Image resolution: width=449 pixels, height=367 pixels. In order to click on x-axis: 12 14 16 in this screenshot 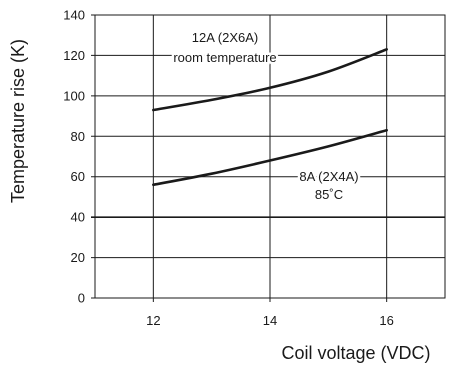, I will do `click(270, 320)`.